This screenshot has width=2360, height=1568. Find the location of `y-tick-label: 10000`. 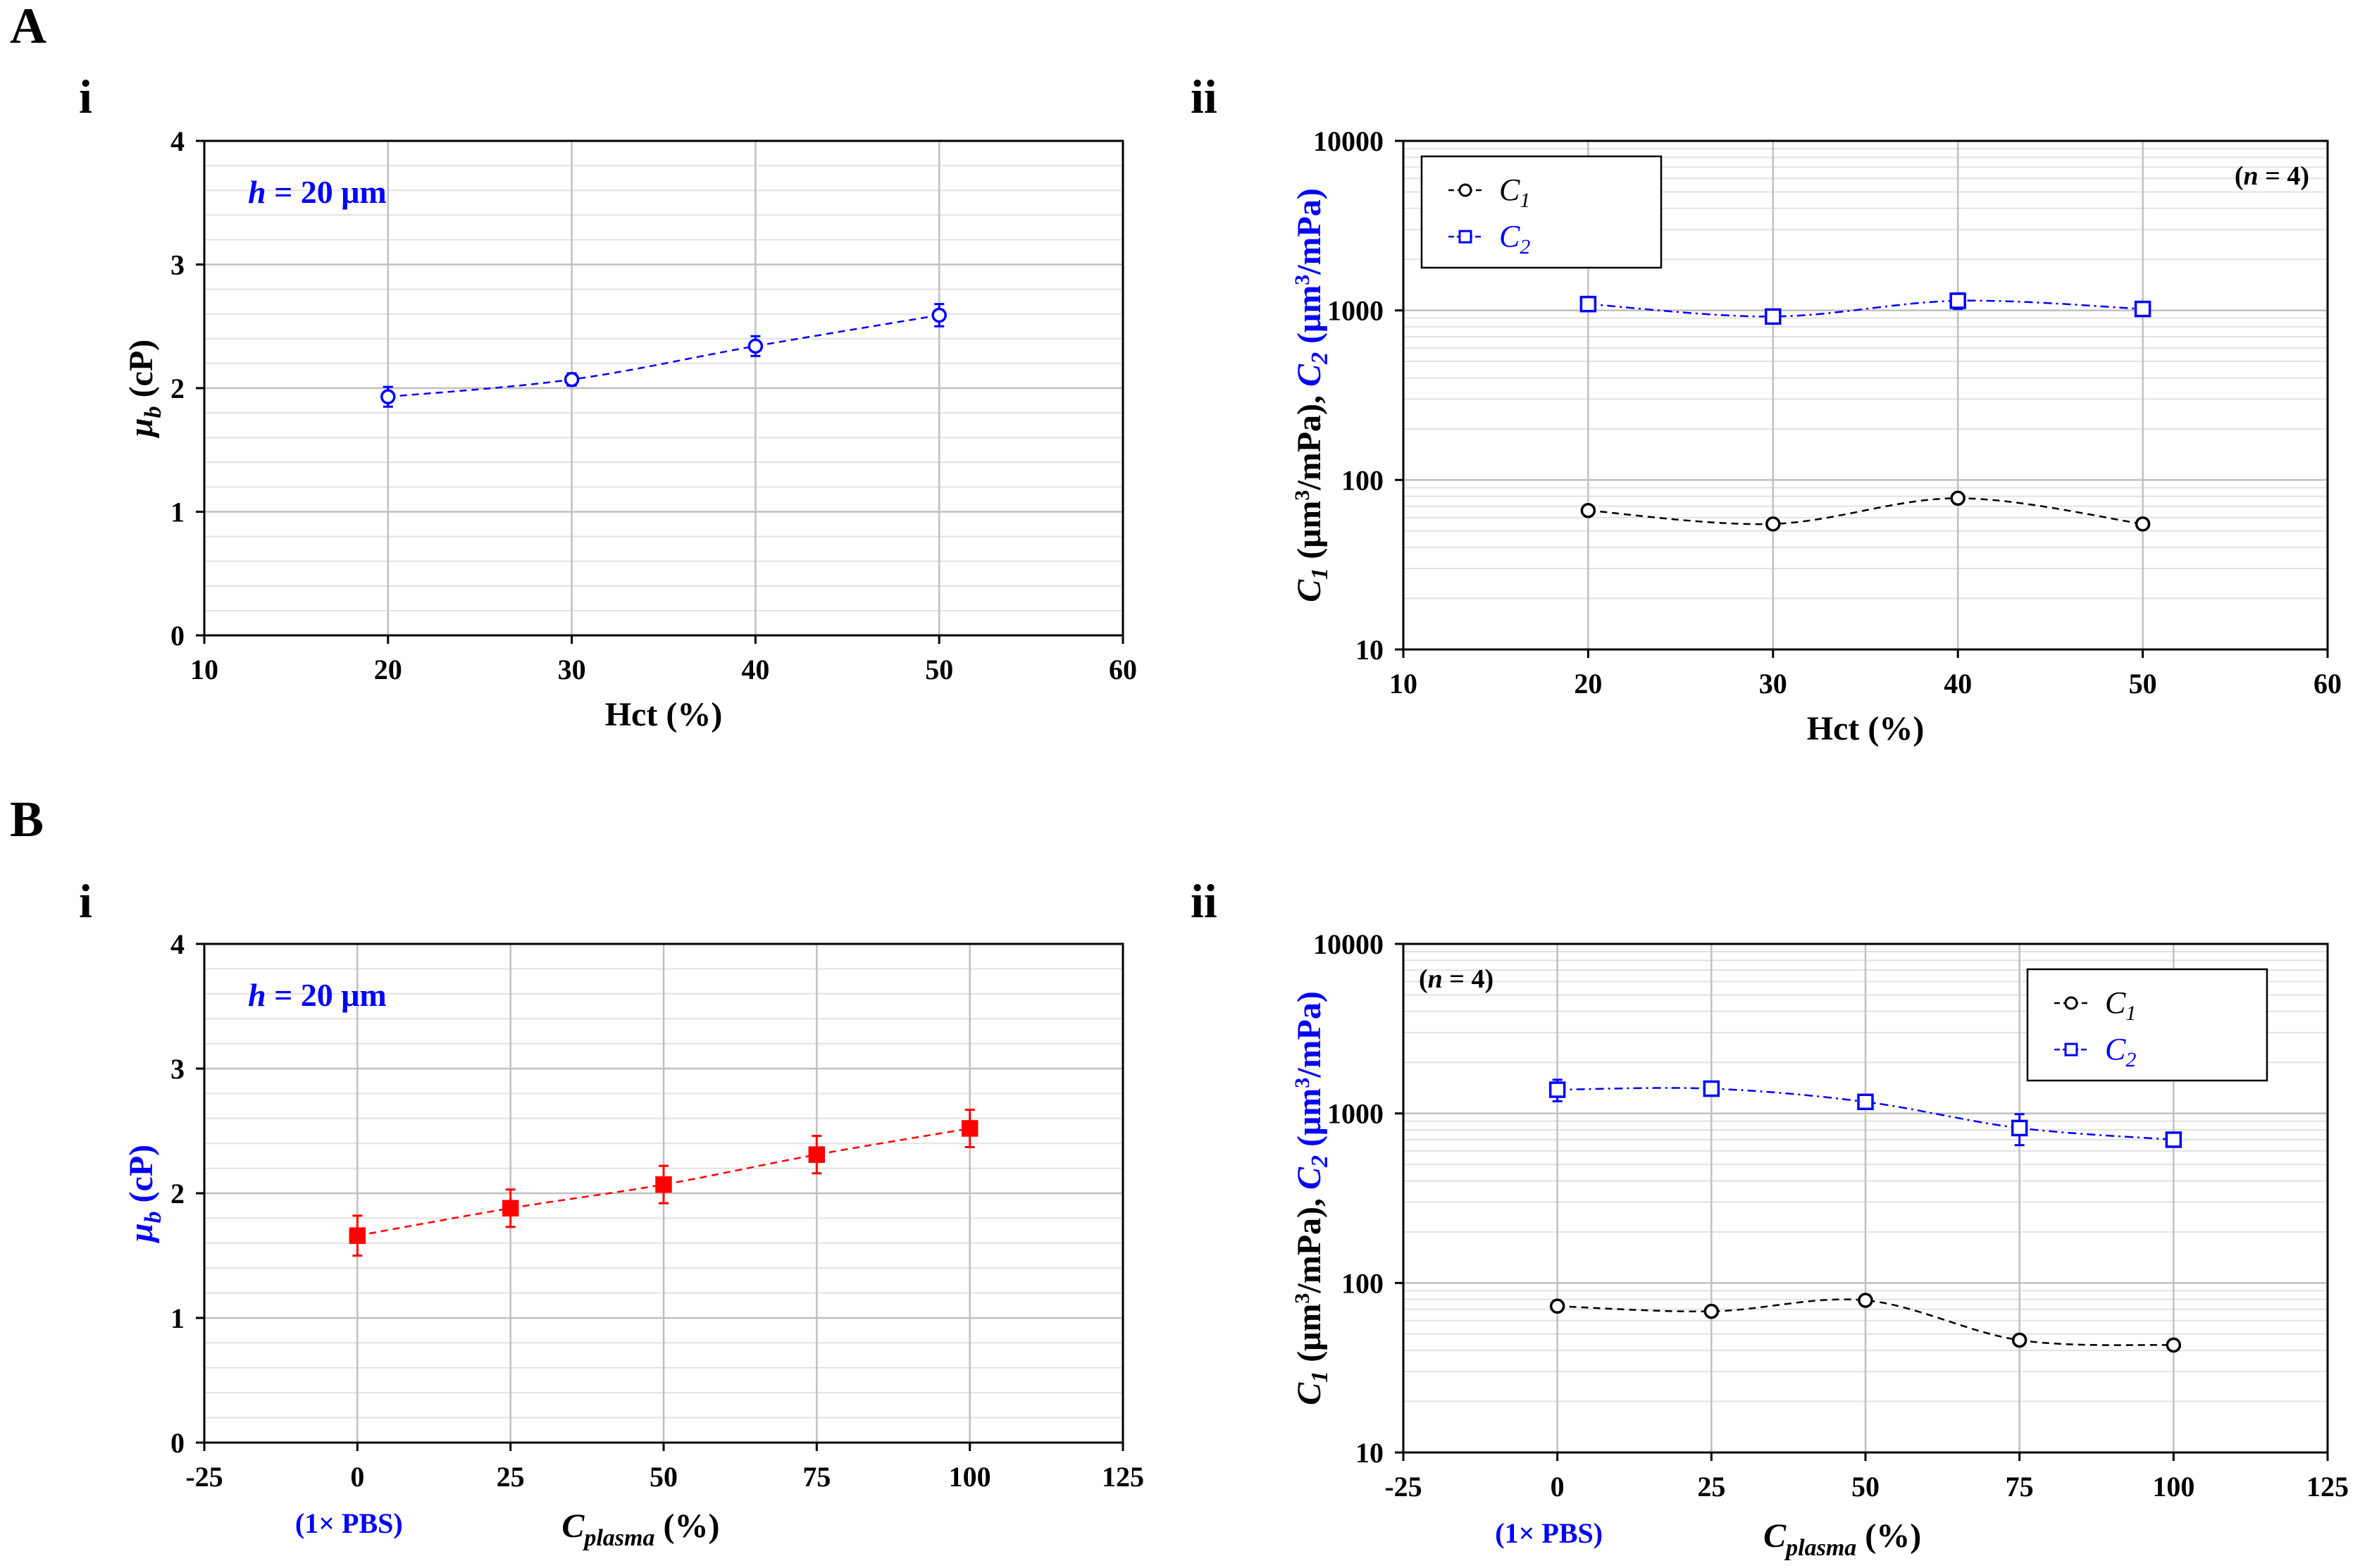

y-tick-label: 10000 is located at coordinates (1348, 944).